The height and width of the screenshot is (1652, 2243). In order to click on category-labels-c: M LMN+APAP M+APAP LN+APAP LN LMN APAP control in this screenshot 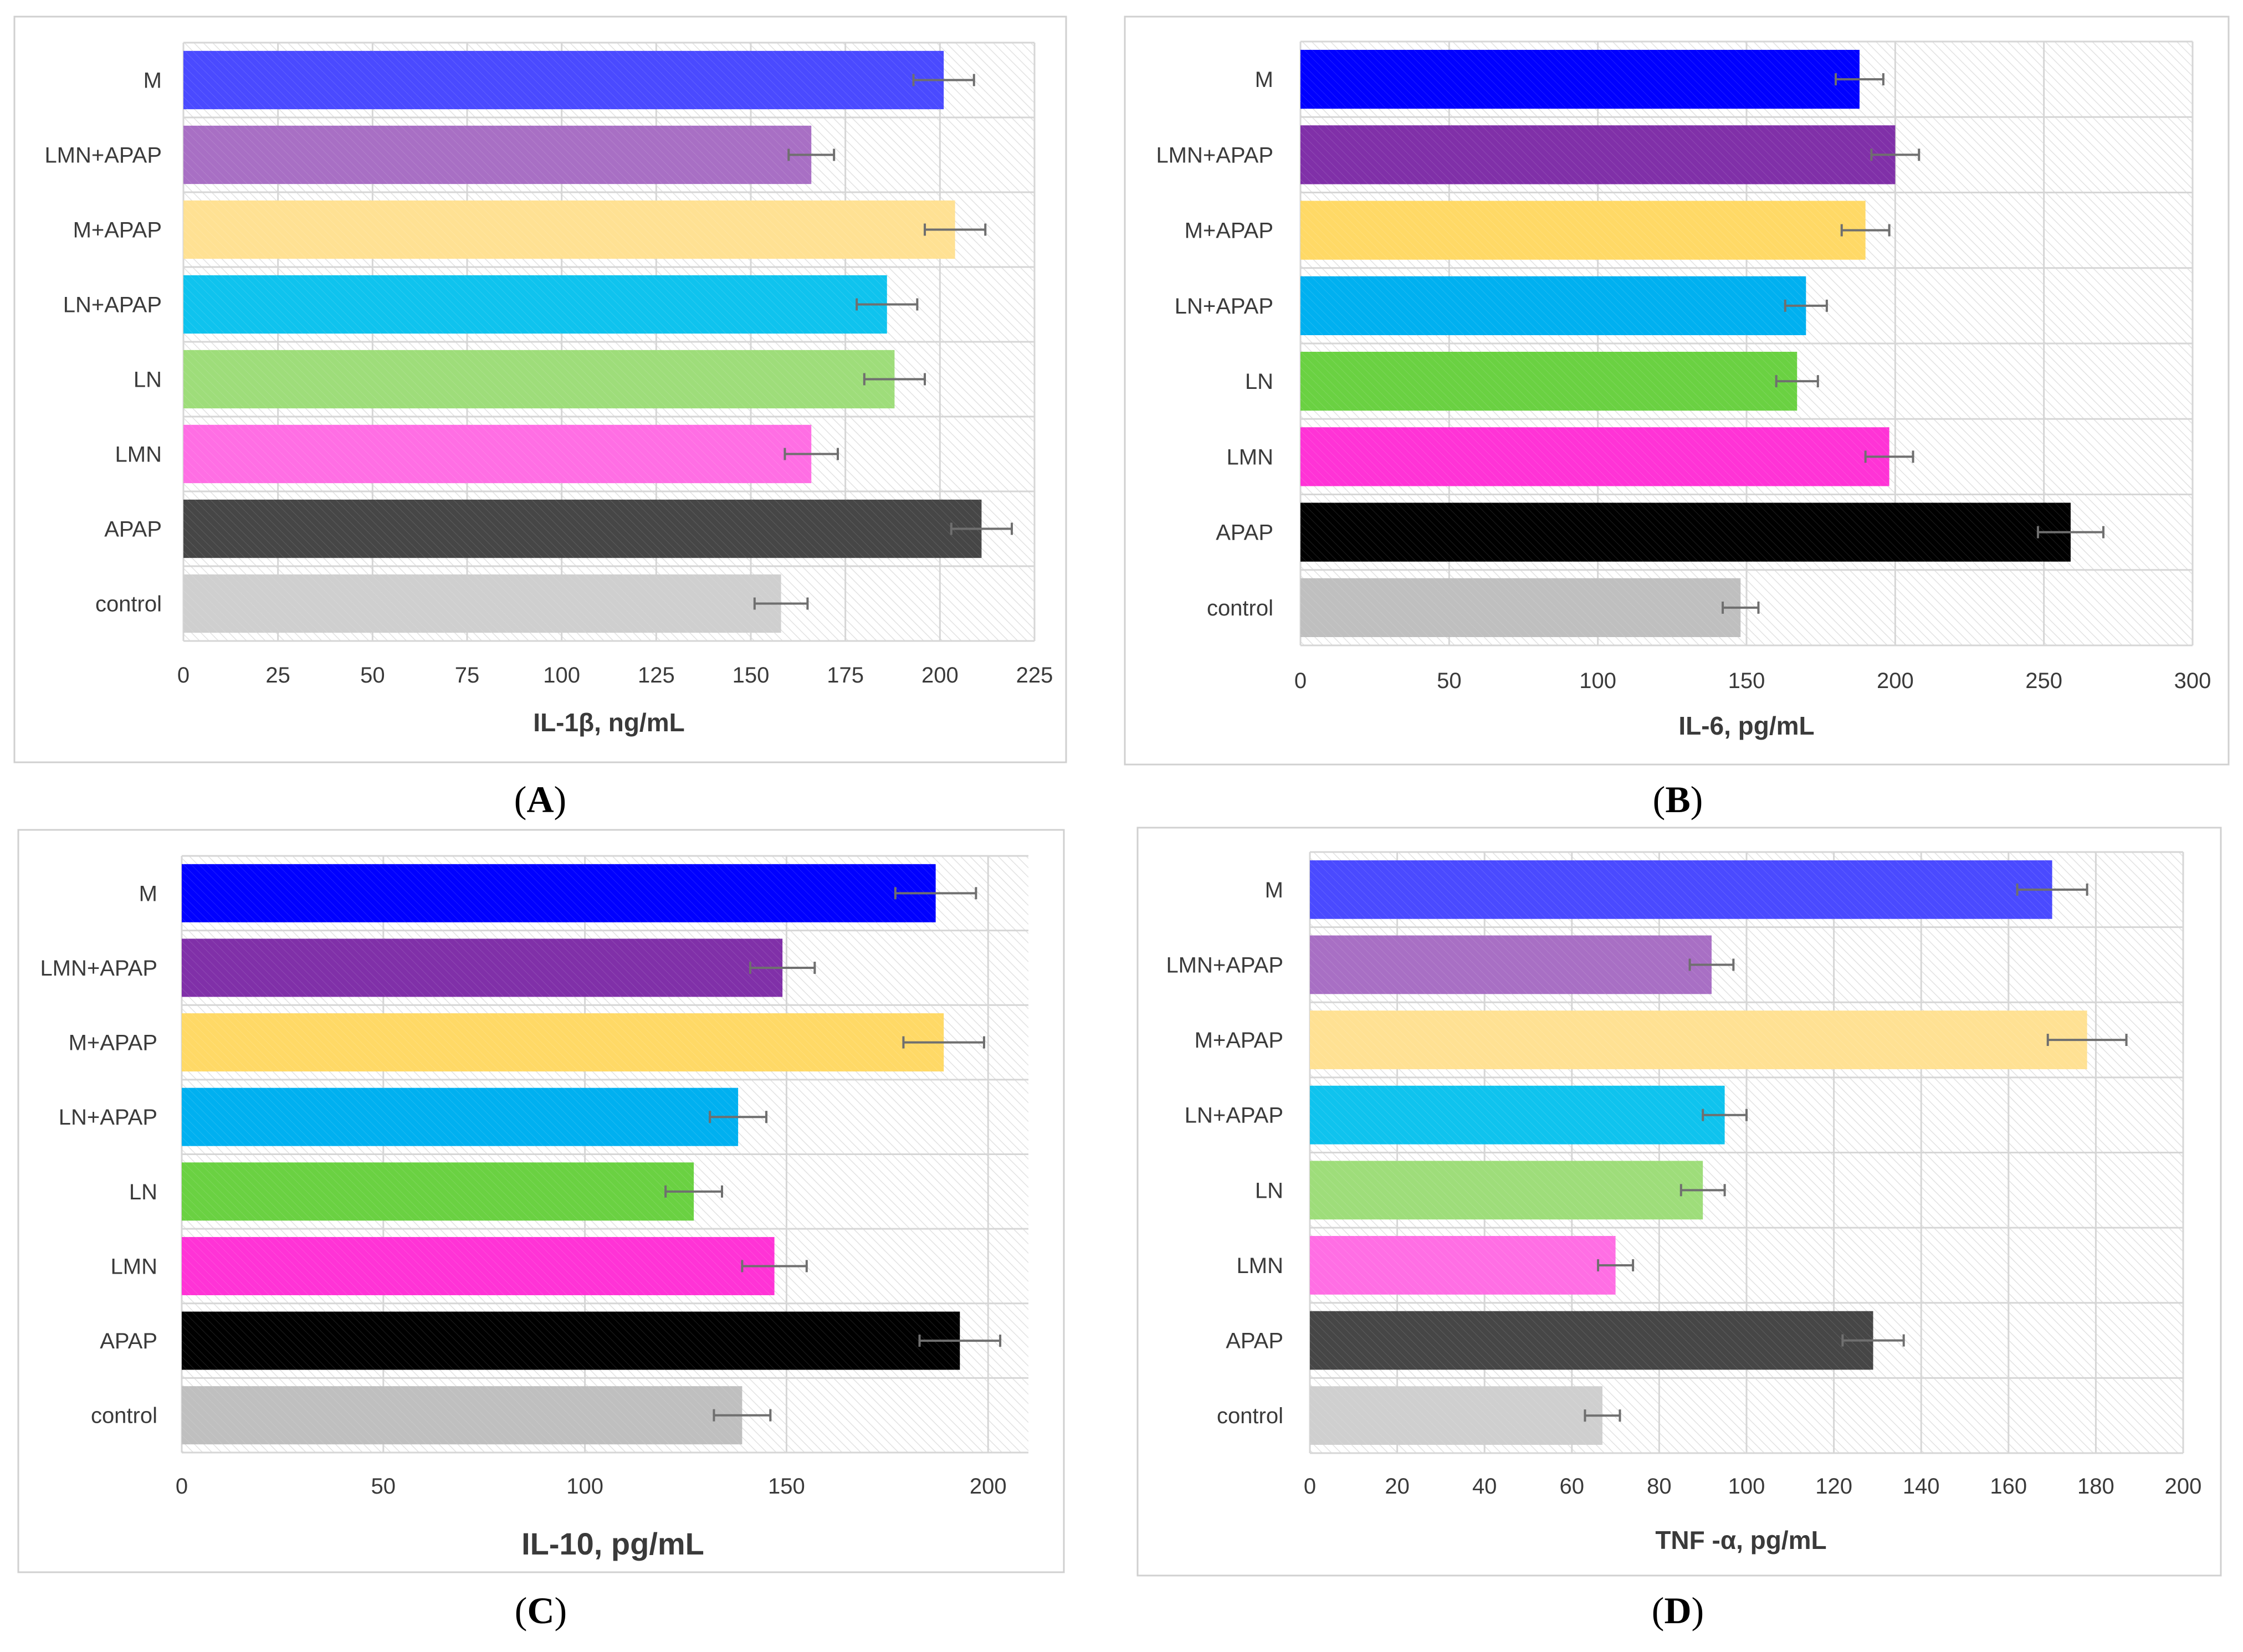, I will do `click(98, 1155)`.